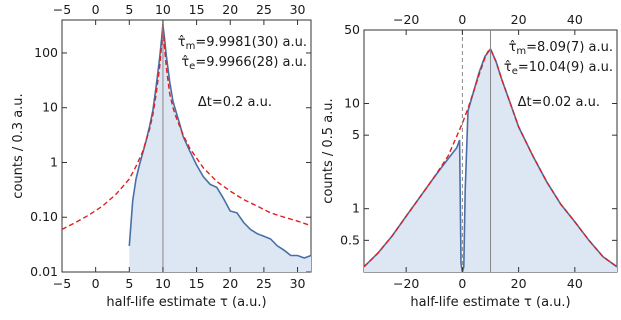 This screenshot has height=320, width=621. I want to click on y-tick-label: 0.01, so click(44, 271).